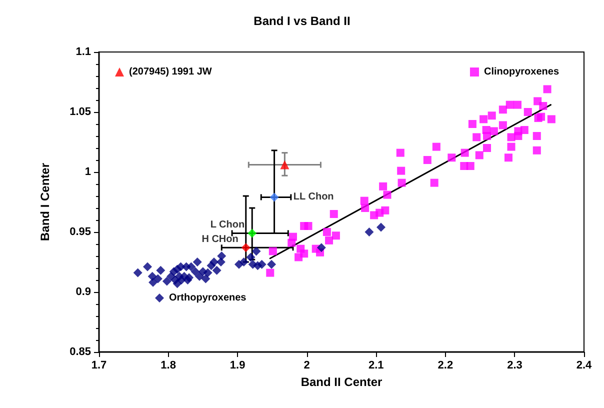  Describe the element at coordinates (80, 112) in the screenshot. I see `y-tick-label: 1.05` at that location.